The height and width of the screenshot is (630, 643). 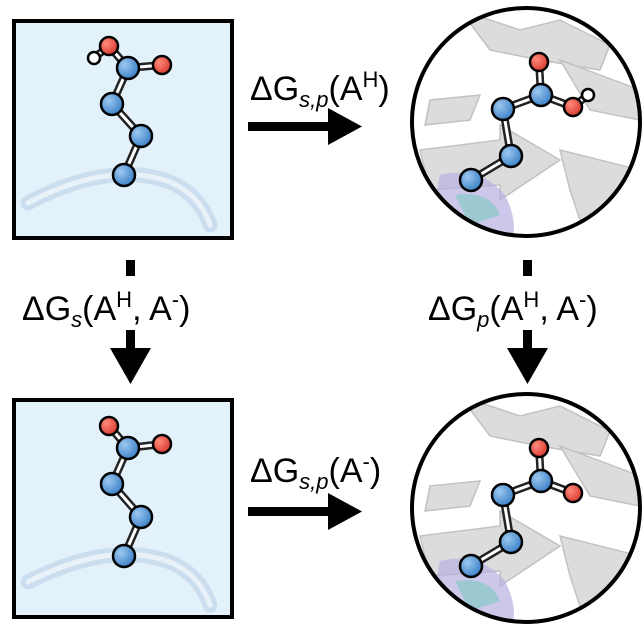 I want to click on protein-deprotonated-panel, so click(x=526, y=508).